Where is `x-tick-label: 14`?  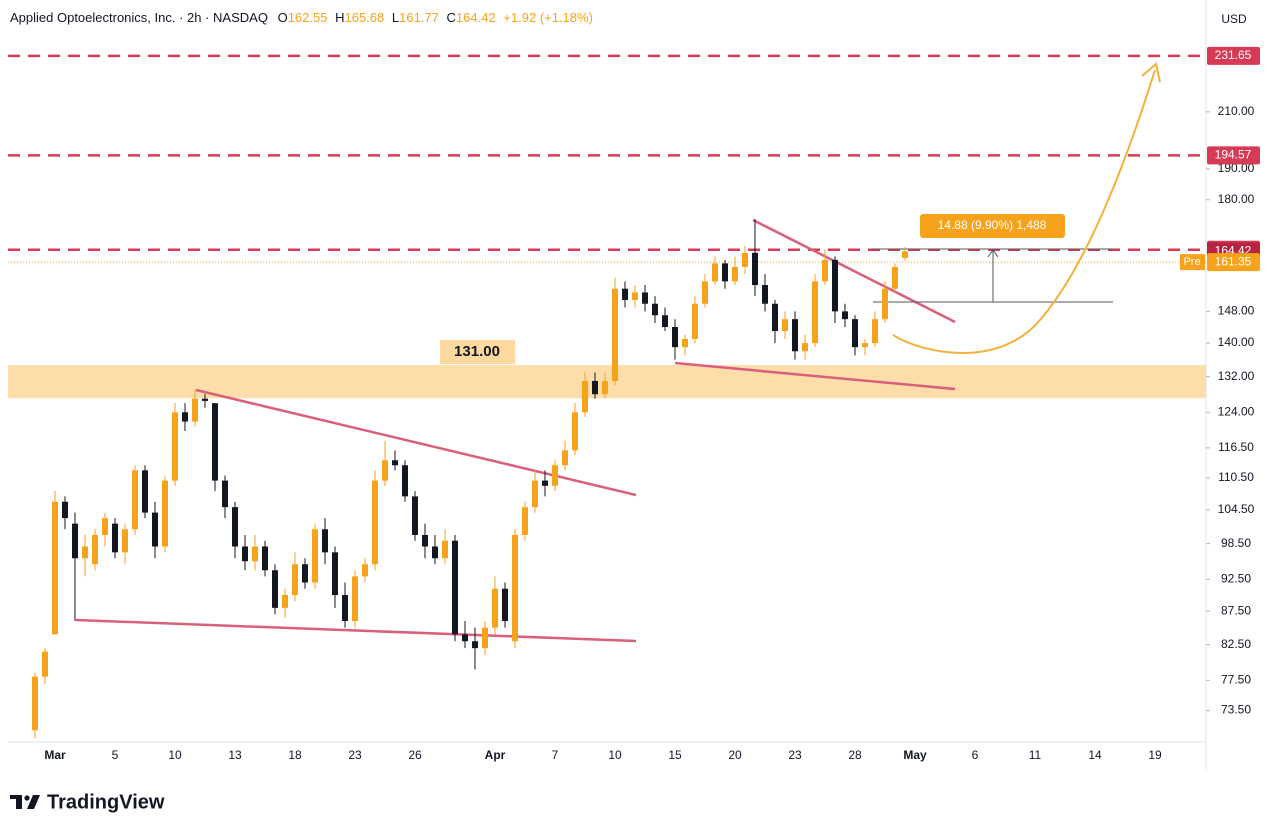 x-tick-label: 14 is located at coordinates (1095, 755).